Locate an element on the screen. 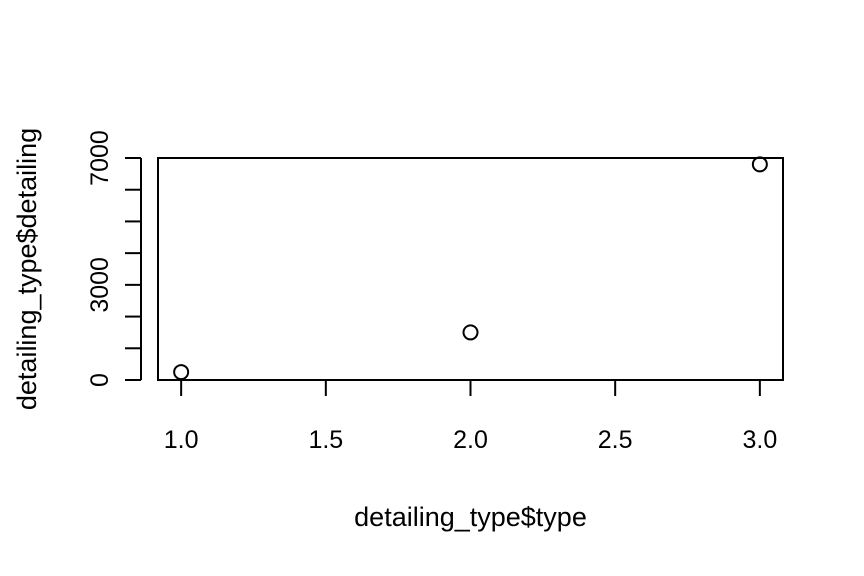 The width and height of the screenshot is (864, 576). y-tick-label: 7000 is located at coordinates (100, 158).